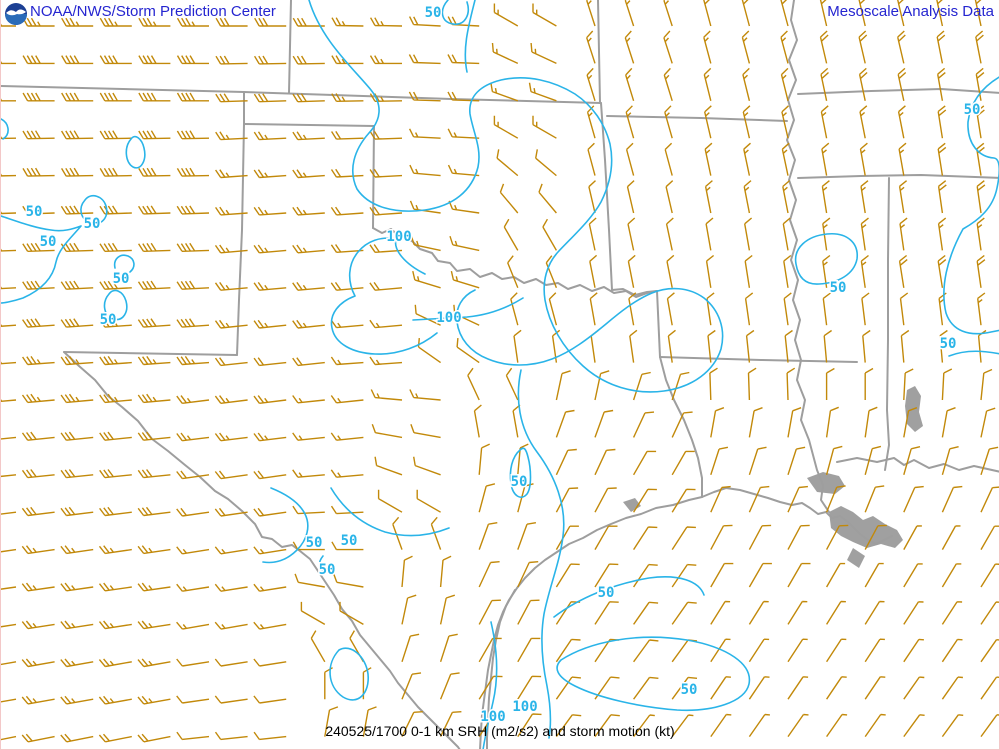  I want to click on border-ks-mo, so click(599, 52).